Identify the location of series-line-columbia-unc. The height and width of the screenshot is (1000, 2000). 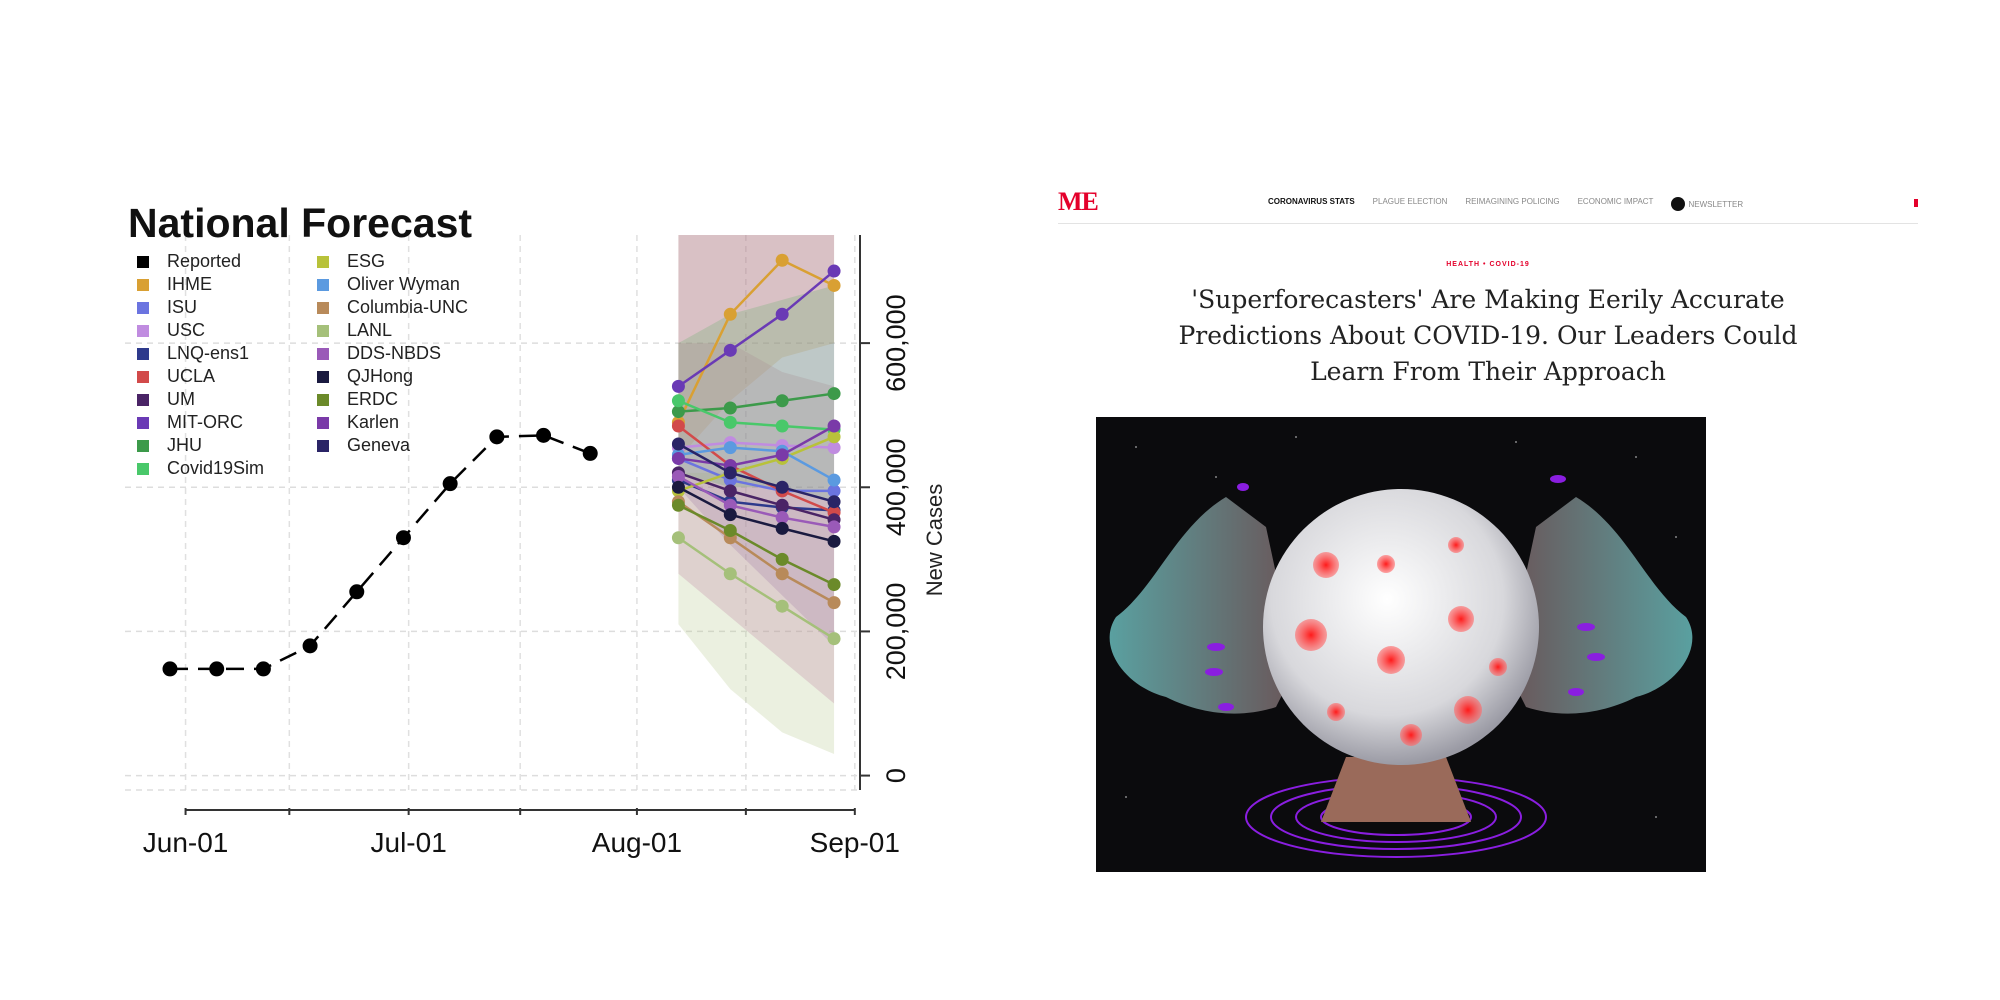
(756, 552).